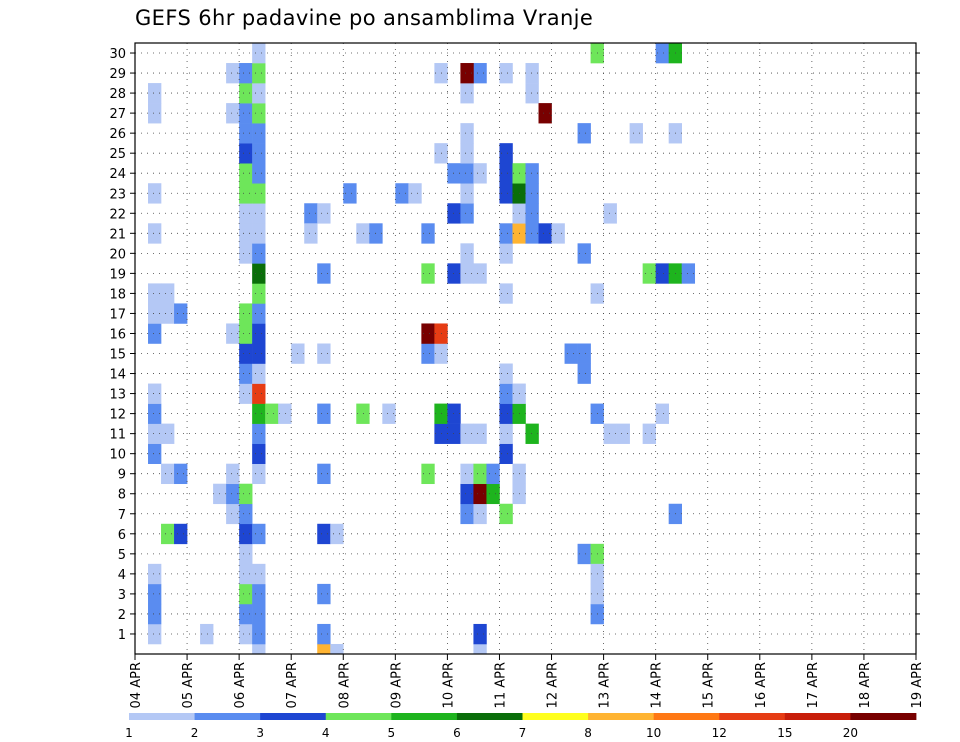 This screenshot has width=960, height=742. I want to click on colorbar-label: 2, so click(195, 733).